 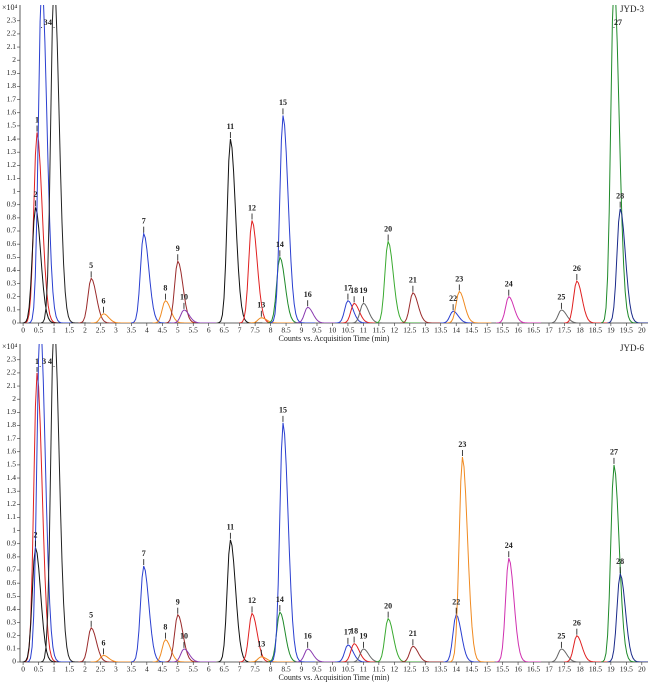 I want to click on peak-label: 20, so click(x=388, y=605).